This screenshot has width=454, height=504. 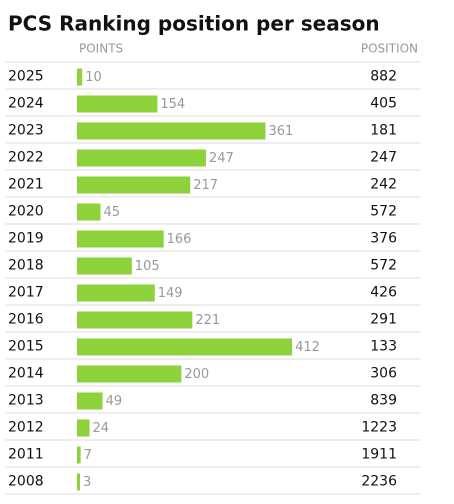 I want to click on season: 2015, so click(x=26, y=347).